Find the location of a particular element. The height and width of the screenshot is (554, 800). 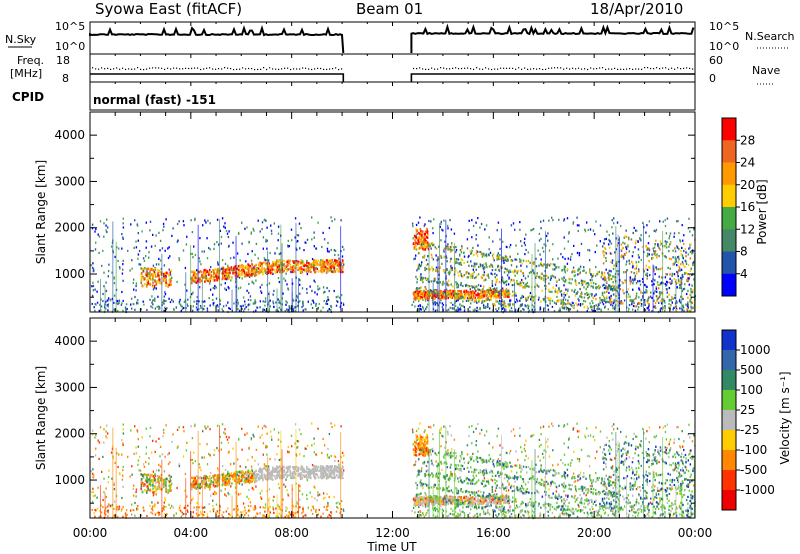

beam-title: Beam 01 is located at coordinates (389, 9).